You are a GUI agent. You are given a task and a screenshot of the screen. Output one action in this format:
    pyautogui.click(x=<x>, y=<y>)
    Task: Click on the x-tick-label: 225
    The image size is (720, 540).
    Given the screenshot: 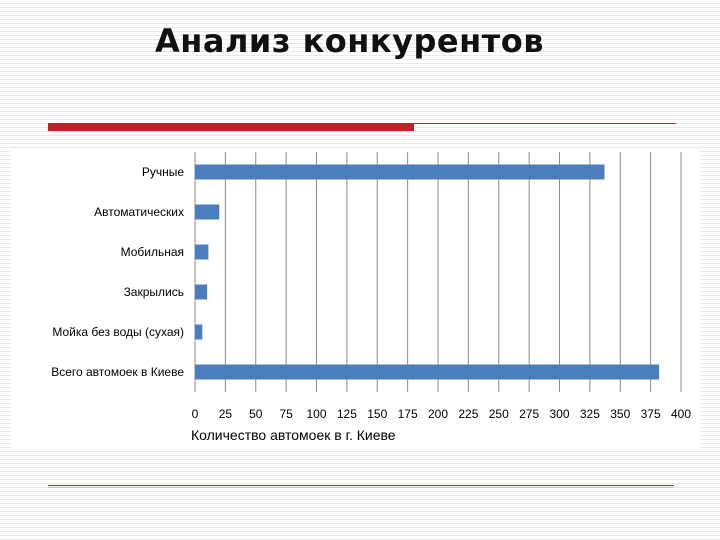 What is the action you would take?
    pyautogui.click(x=468, y=414)
    